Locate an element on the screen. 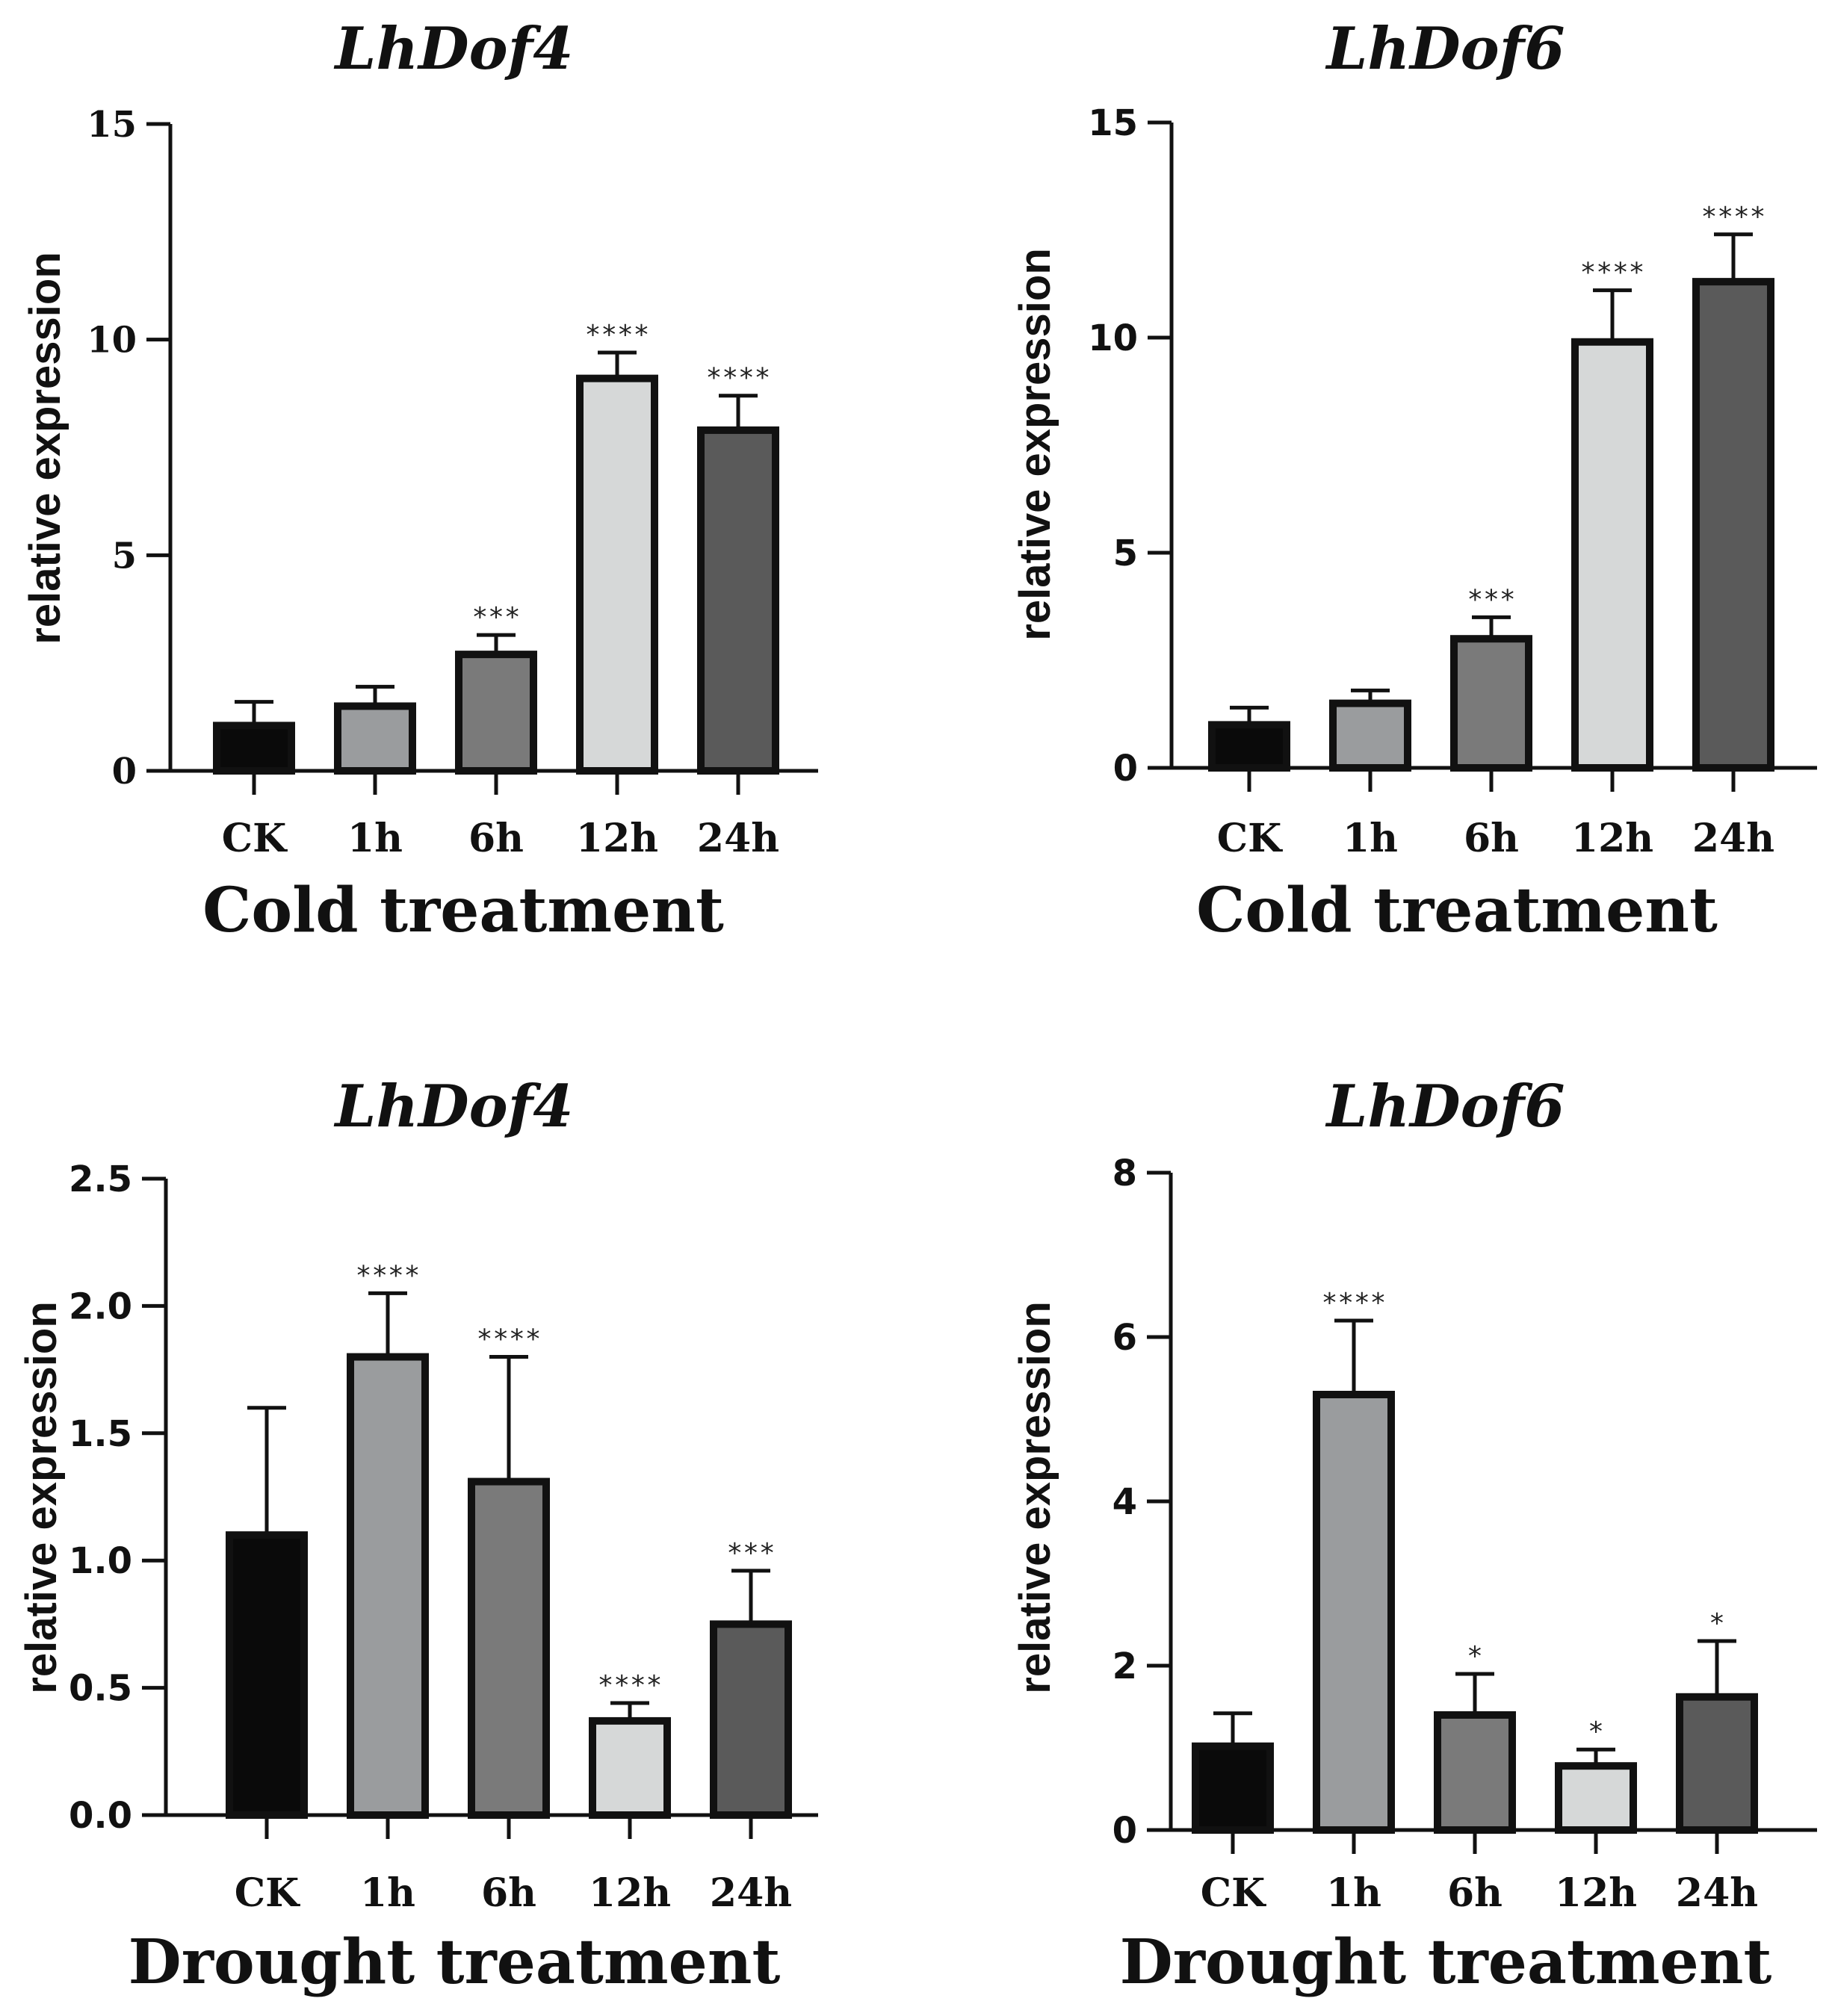 The width and height of the screenshot is (1832, 2016). y-tick-label: 4 is located at coordinates (1124, 1502).